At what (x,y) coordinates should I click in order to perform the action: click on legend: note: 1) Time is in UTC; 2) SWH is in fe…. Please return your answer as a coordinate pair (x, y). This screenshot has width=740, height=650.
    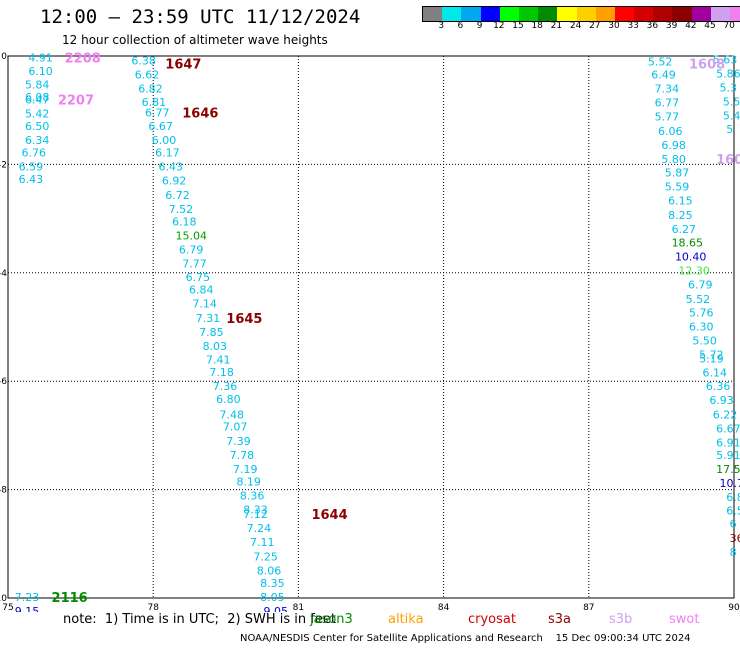
    Looking at the image, I should click on (370, 621).